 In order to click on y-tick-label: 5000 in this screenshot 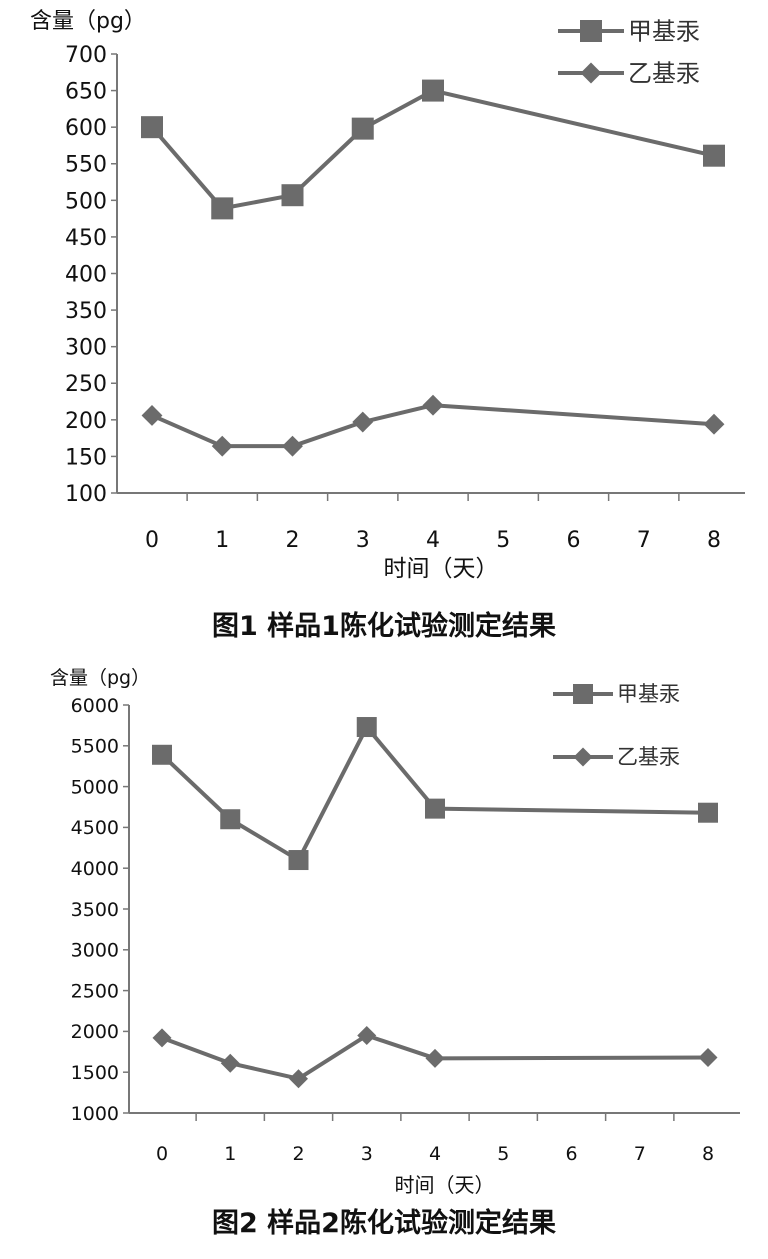, I will do `click(95, 787)`.